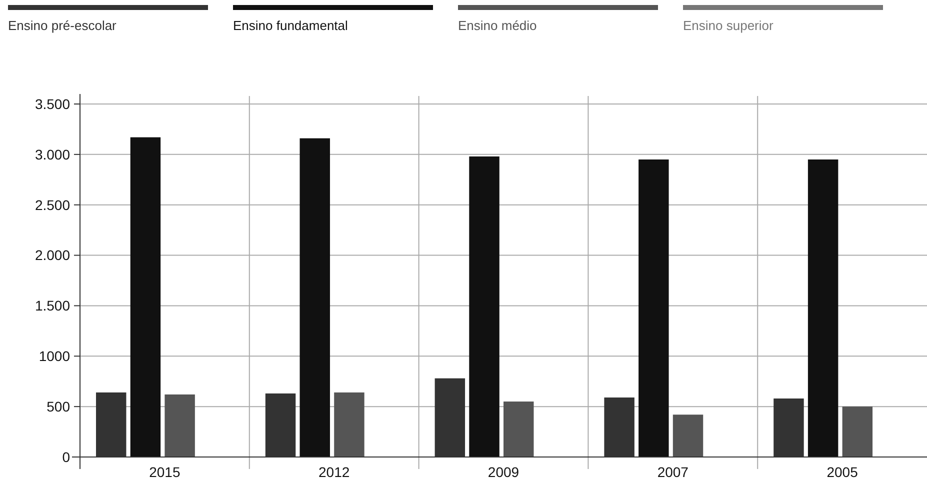  I want to click on text: Ensino médio, so click(497, 25).